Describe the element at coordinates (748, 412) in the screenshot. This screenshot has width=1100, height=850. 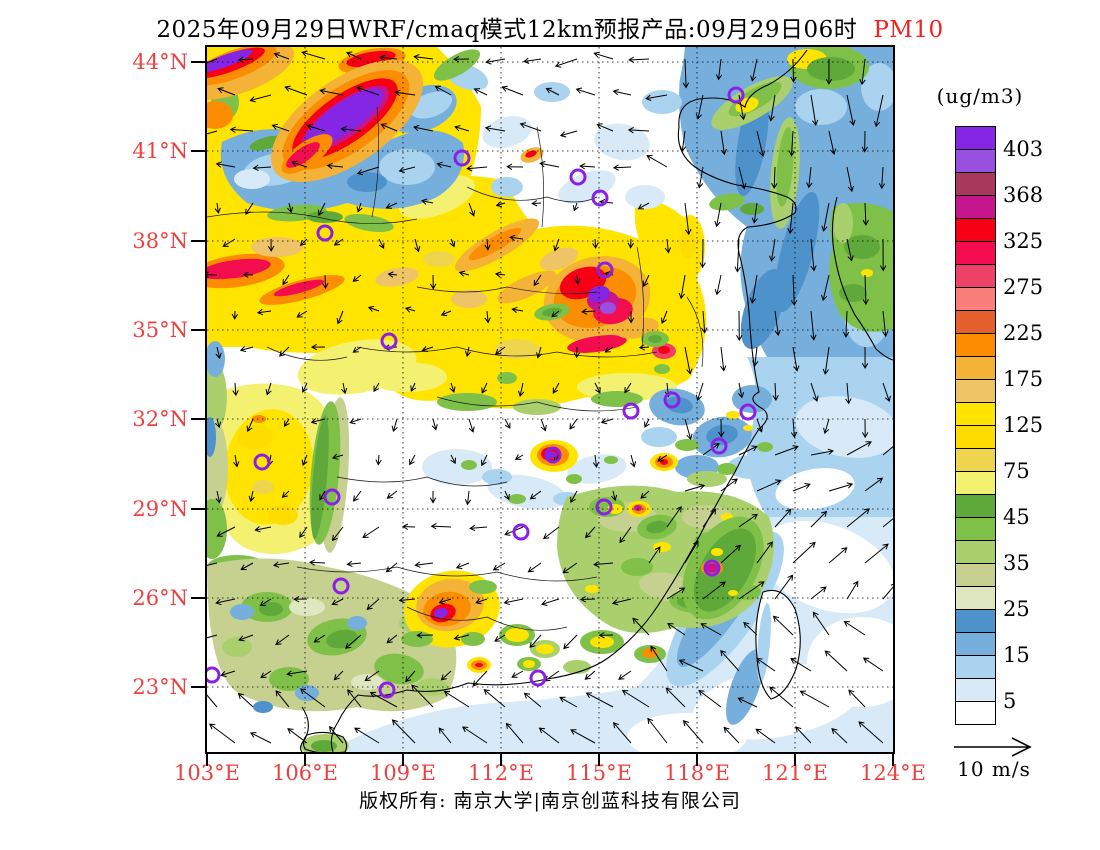
I see `city-marker-icon` at that location.